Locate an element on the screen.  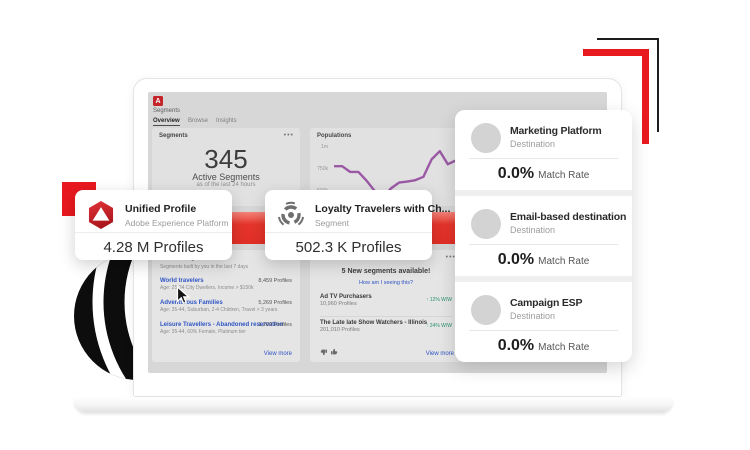
panel-subheading: Segments built by you in the last 7 days is located at coordinates (204, 267).